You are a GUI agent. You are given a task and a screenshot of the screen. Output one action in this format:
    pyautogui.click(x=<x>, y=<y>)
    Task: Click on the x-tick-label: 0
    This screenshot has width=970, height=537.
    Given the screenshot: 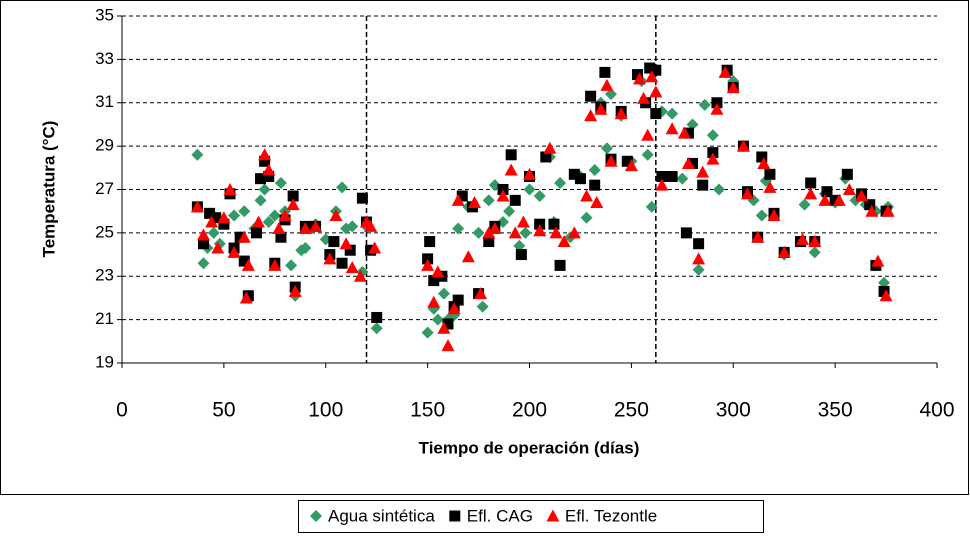 What is the action you would take?
    pyautogui.click(x=122, y=410)
    